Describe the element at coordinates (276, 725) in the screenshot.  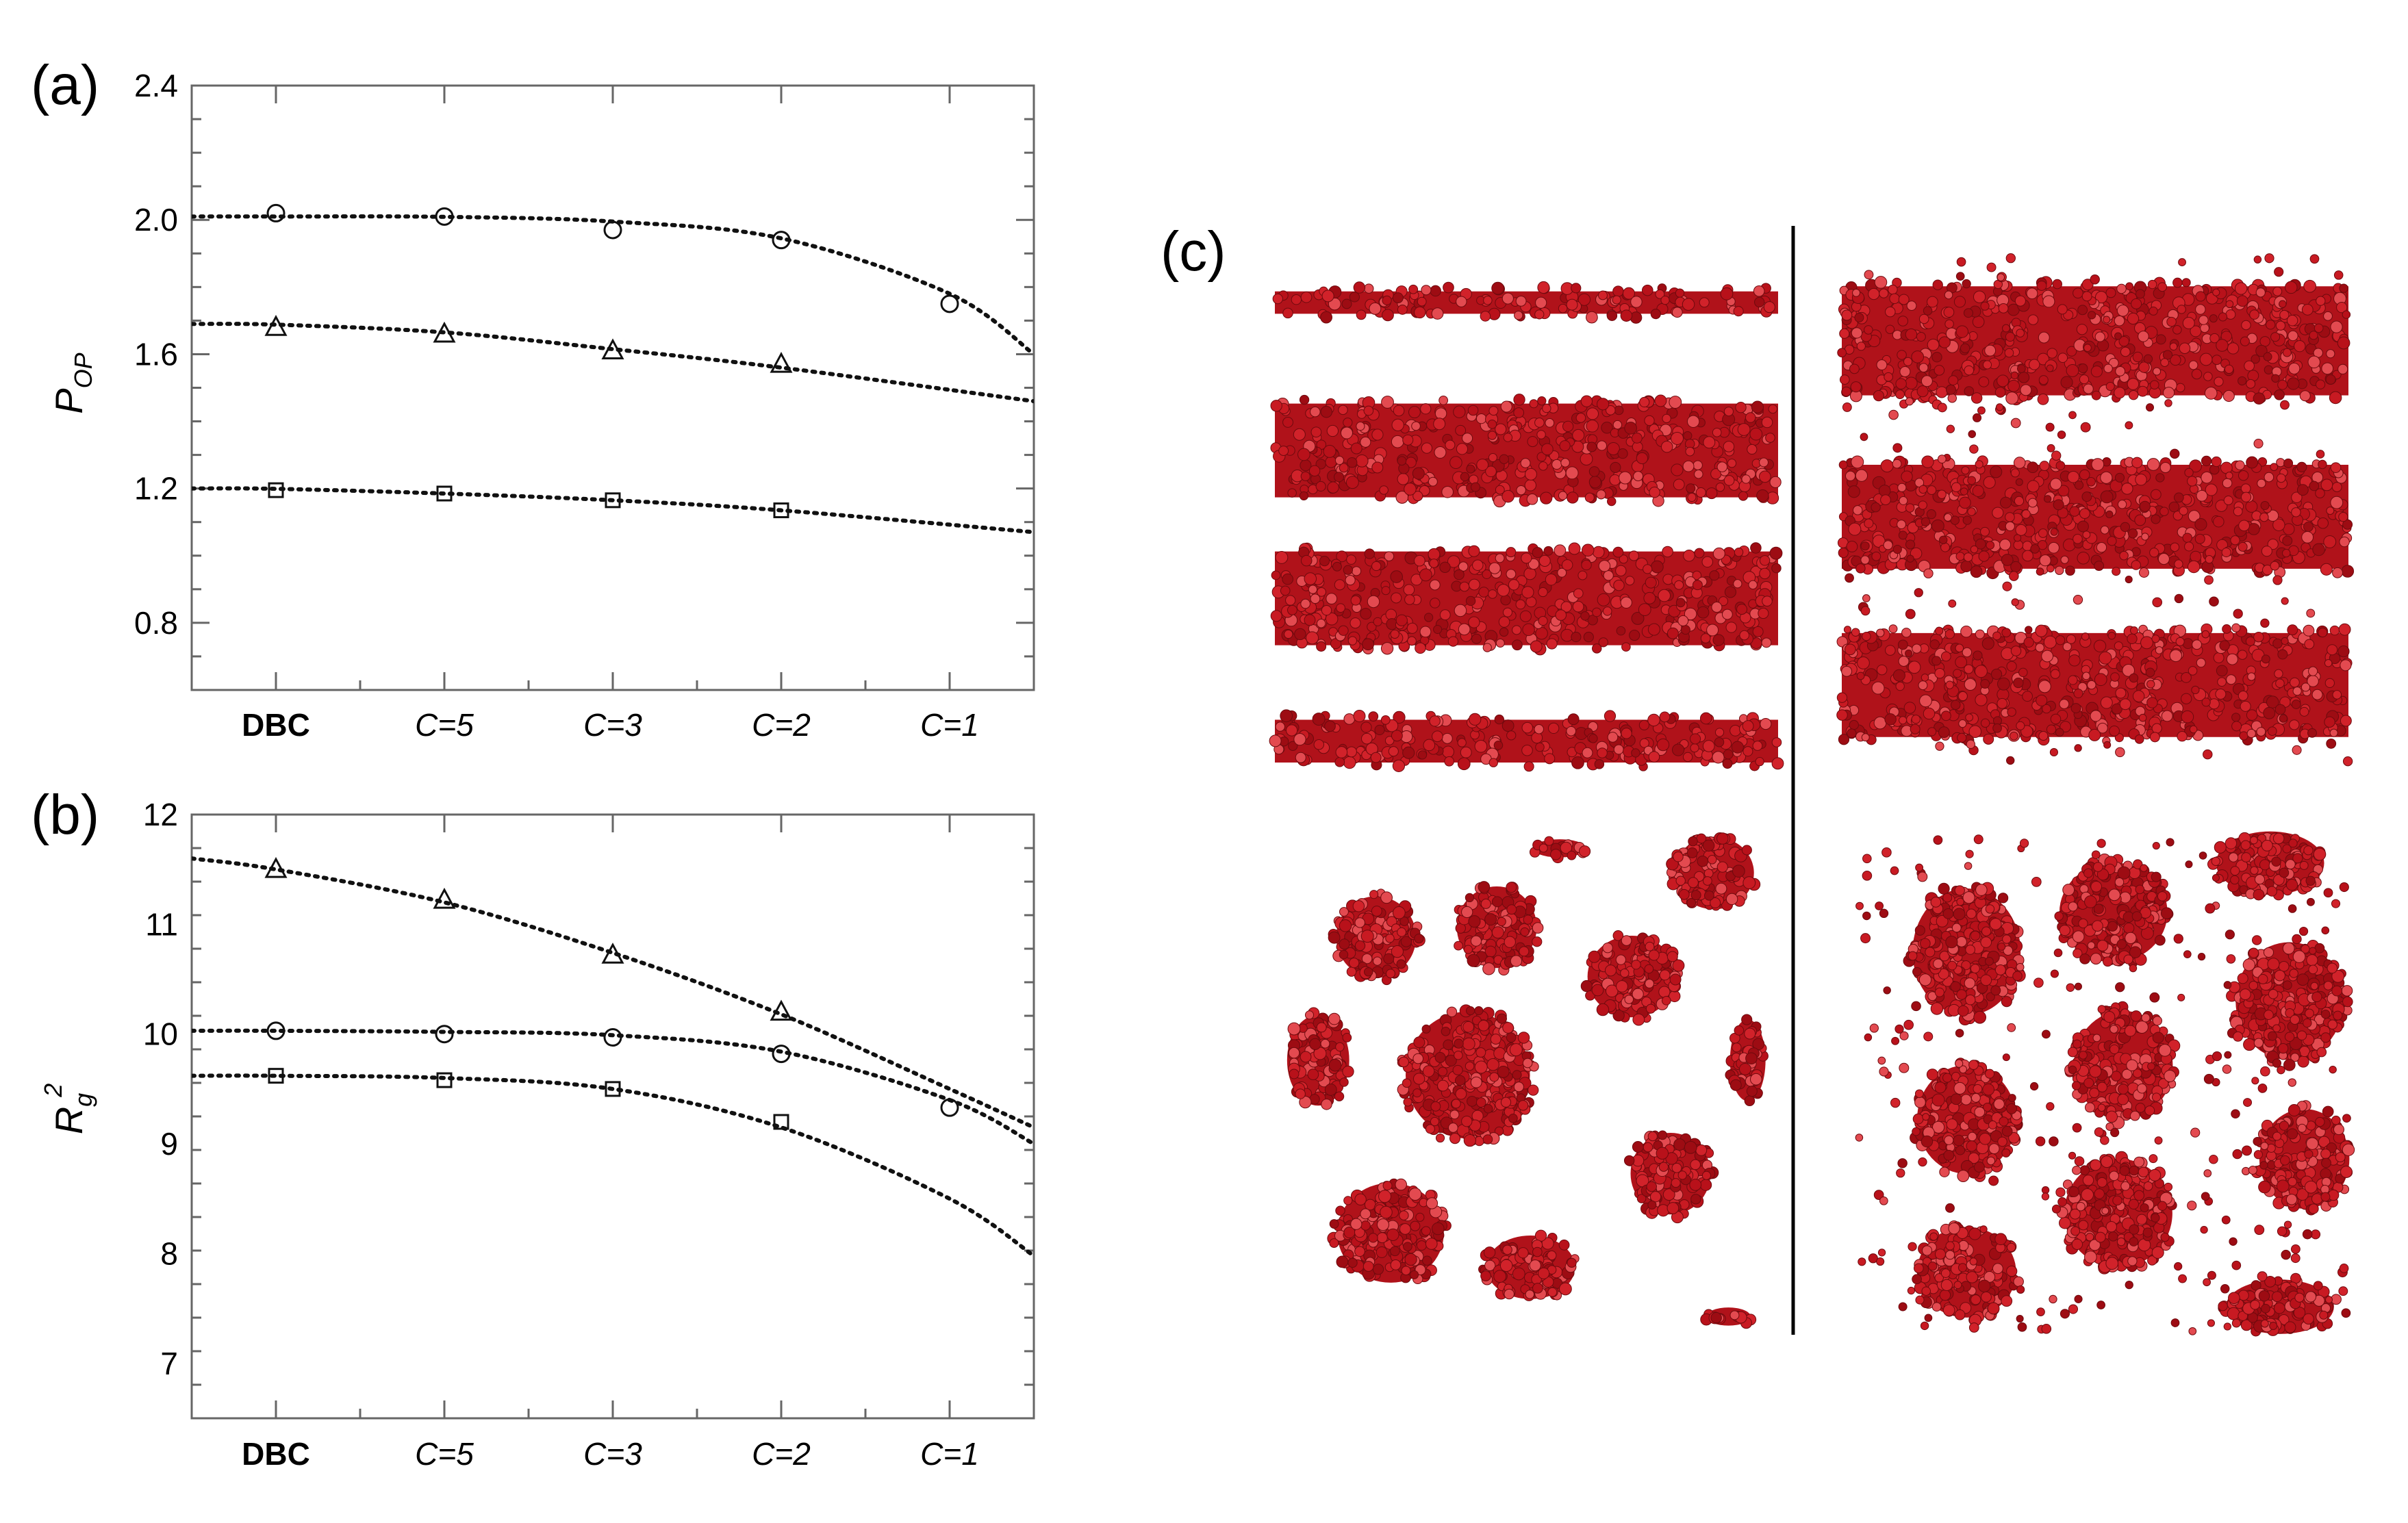
I see `x-tick-label-a: DBC` at that location.